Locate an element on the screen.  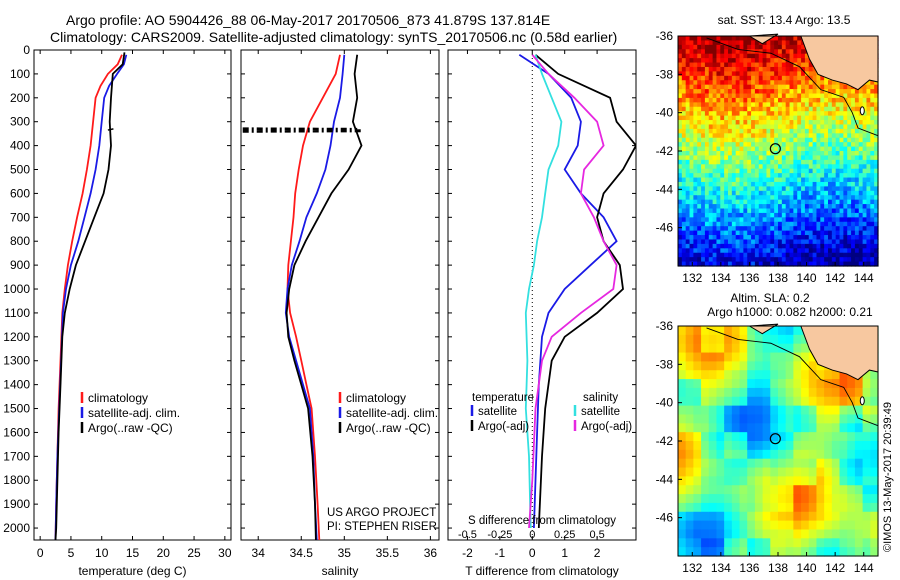
x-tick-label: 35.5 is located at coordinates (388, 553).